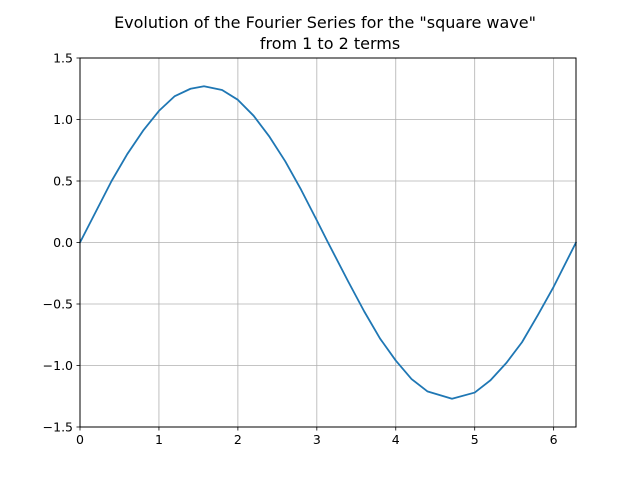 The height and width of the screenshot is (480, 640). I want to click on x-tick-label: 6, so click(554, 439).